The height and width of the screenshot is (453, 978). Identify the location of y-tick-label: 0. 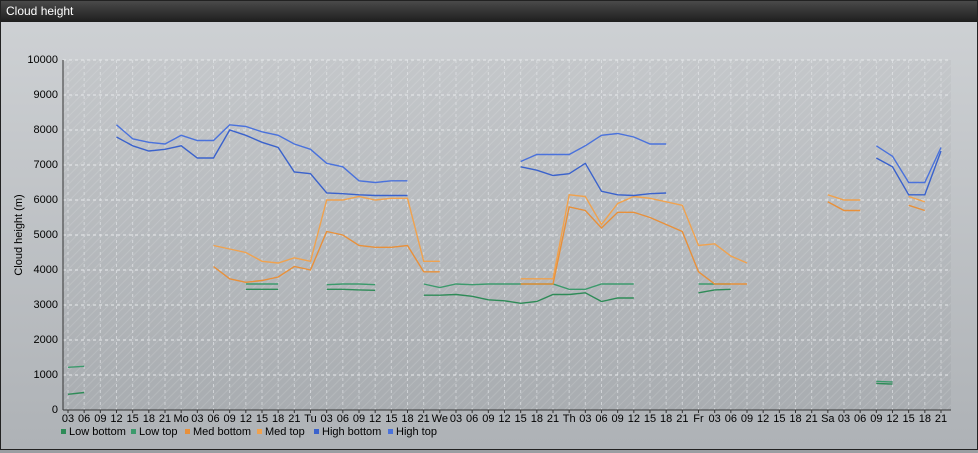
(55, 410).